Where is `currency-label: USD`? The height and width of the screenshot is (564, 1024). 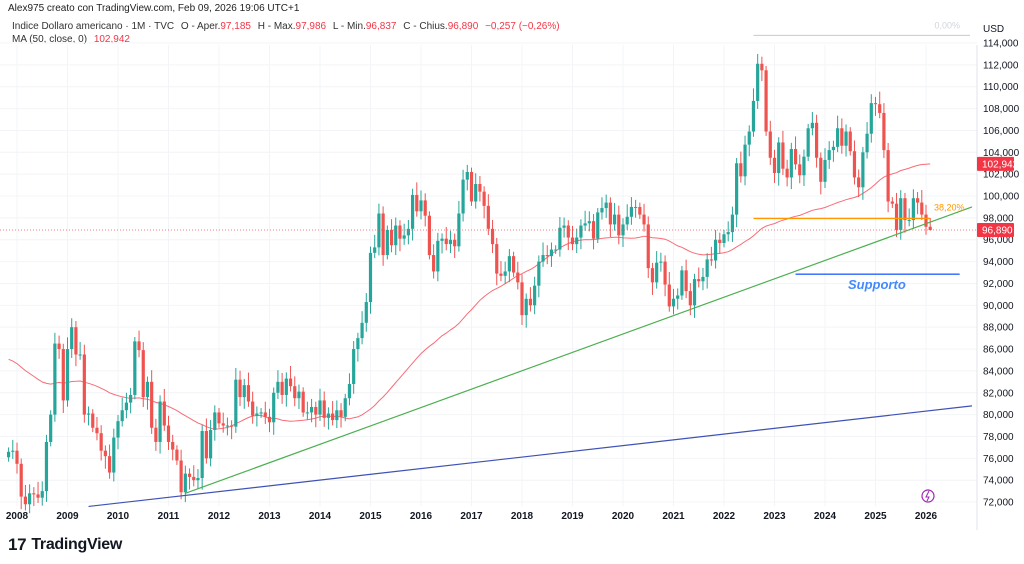
currency-label: USD is located at coordinates (993, 29).